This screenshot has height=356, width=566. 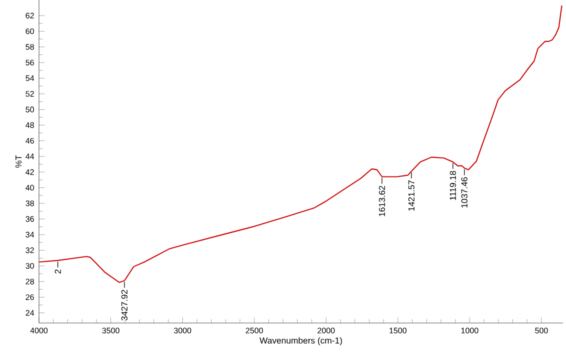 I want to click on x-tick-label: 4000, so click(x=39, y=331).